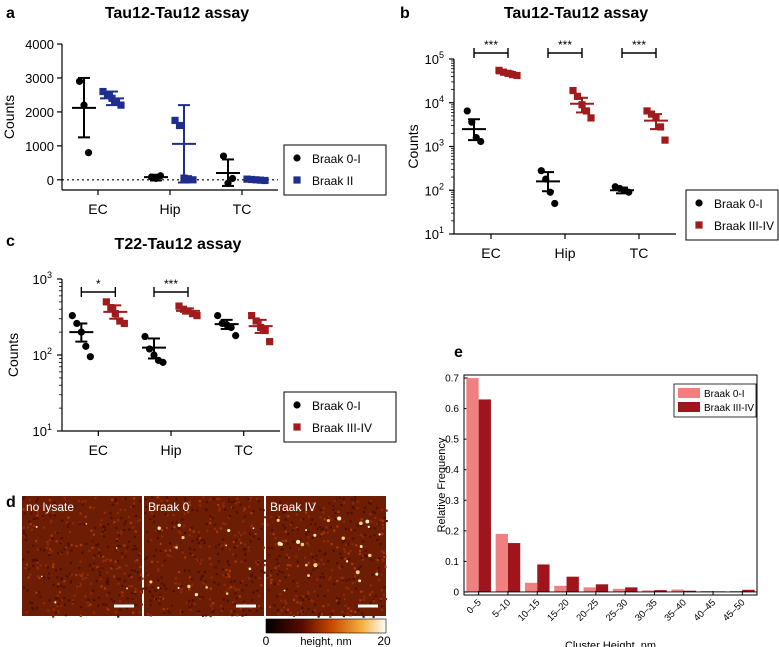  I want to click on x-tick-label-e: 30–35, so click(646, 610).